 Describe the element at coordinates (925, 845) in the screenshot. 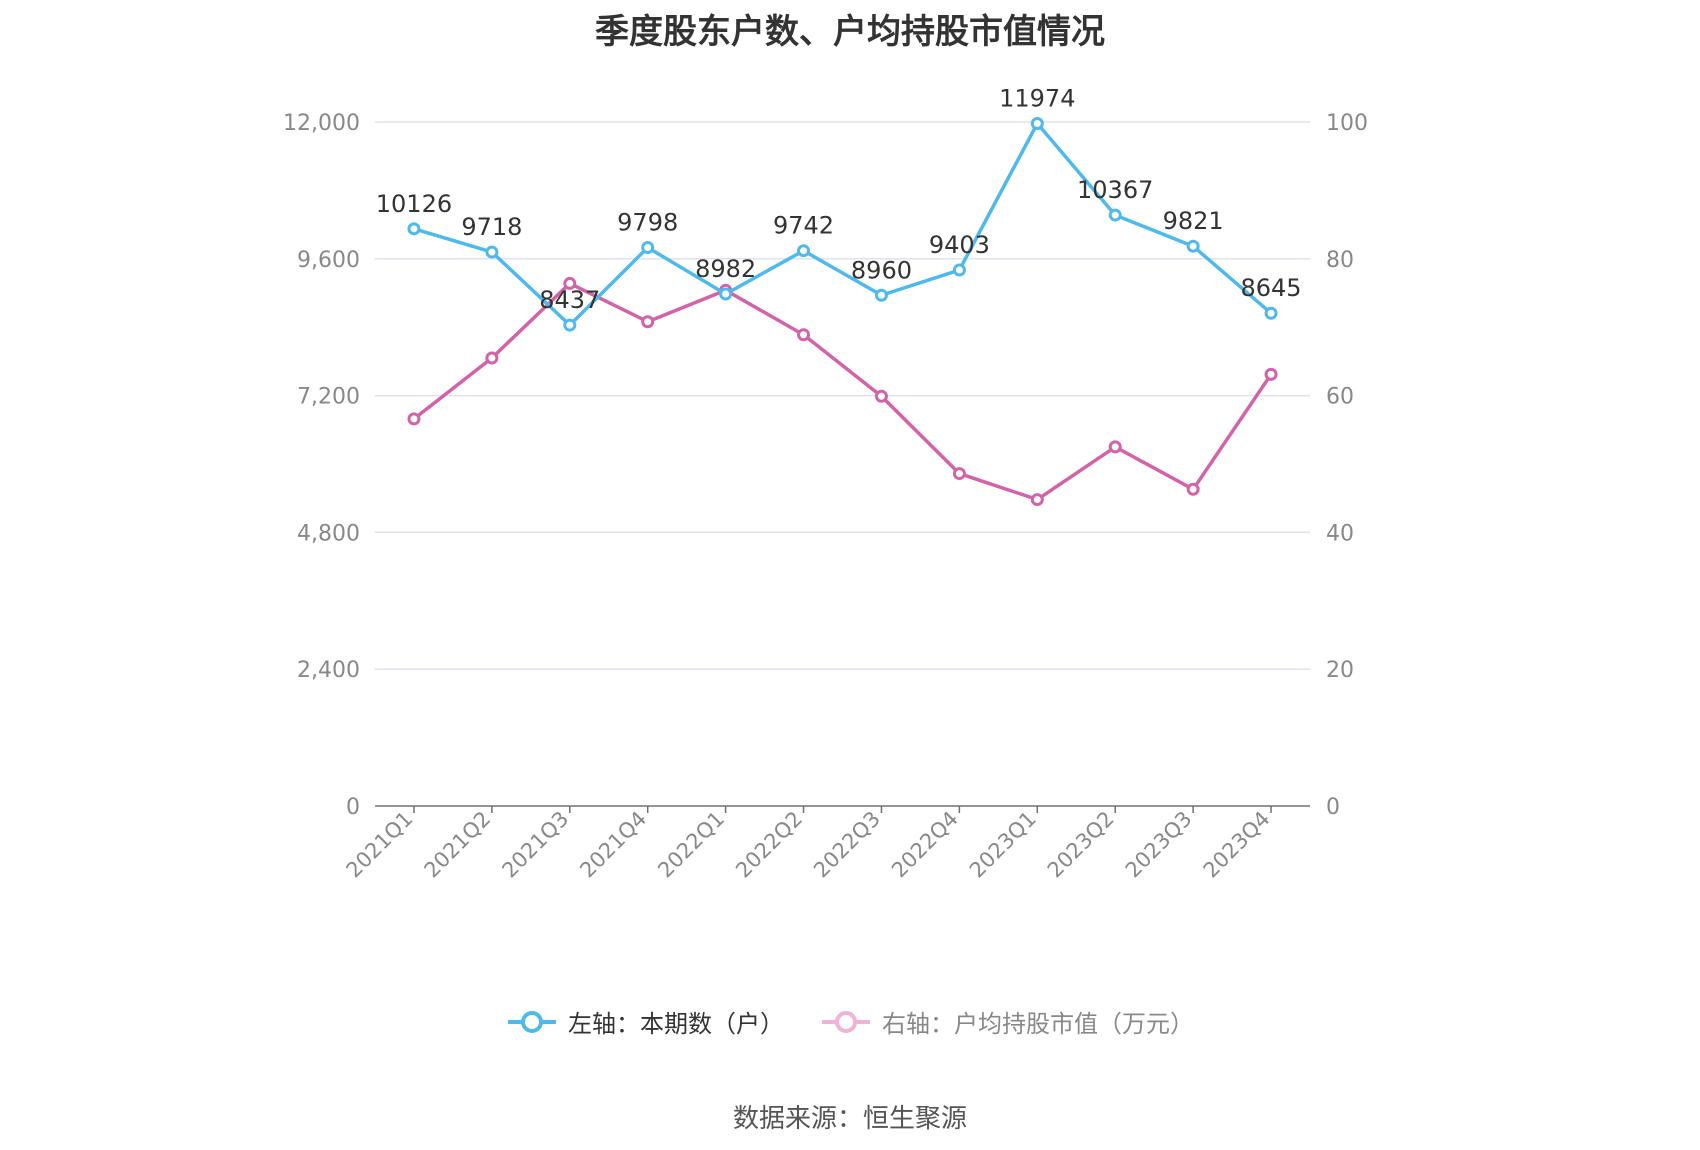

I see `x-tick-label: 2022Q4` at that location.